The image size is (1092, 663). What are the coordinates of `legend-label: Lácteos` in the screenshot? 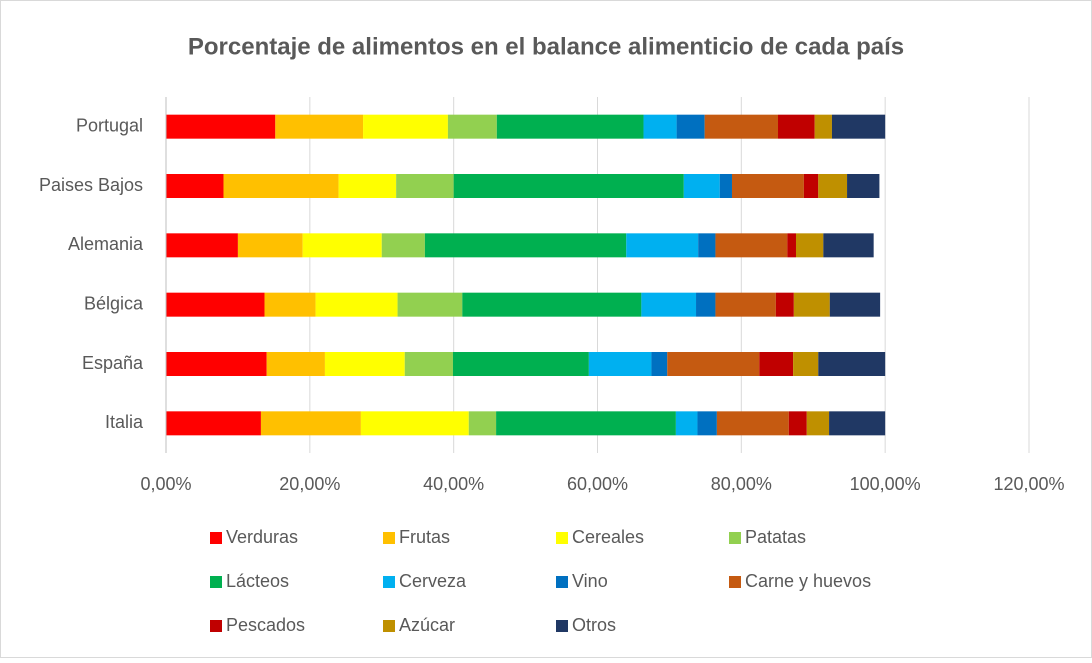 It's located at (257, 581).